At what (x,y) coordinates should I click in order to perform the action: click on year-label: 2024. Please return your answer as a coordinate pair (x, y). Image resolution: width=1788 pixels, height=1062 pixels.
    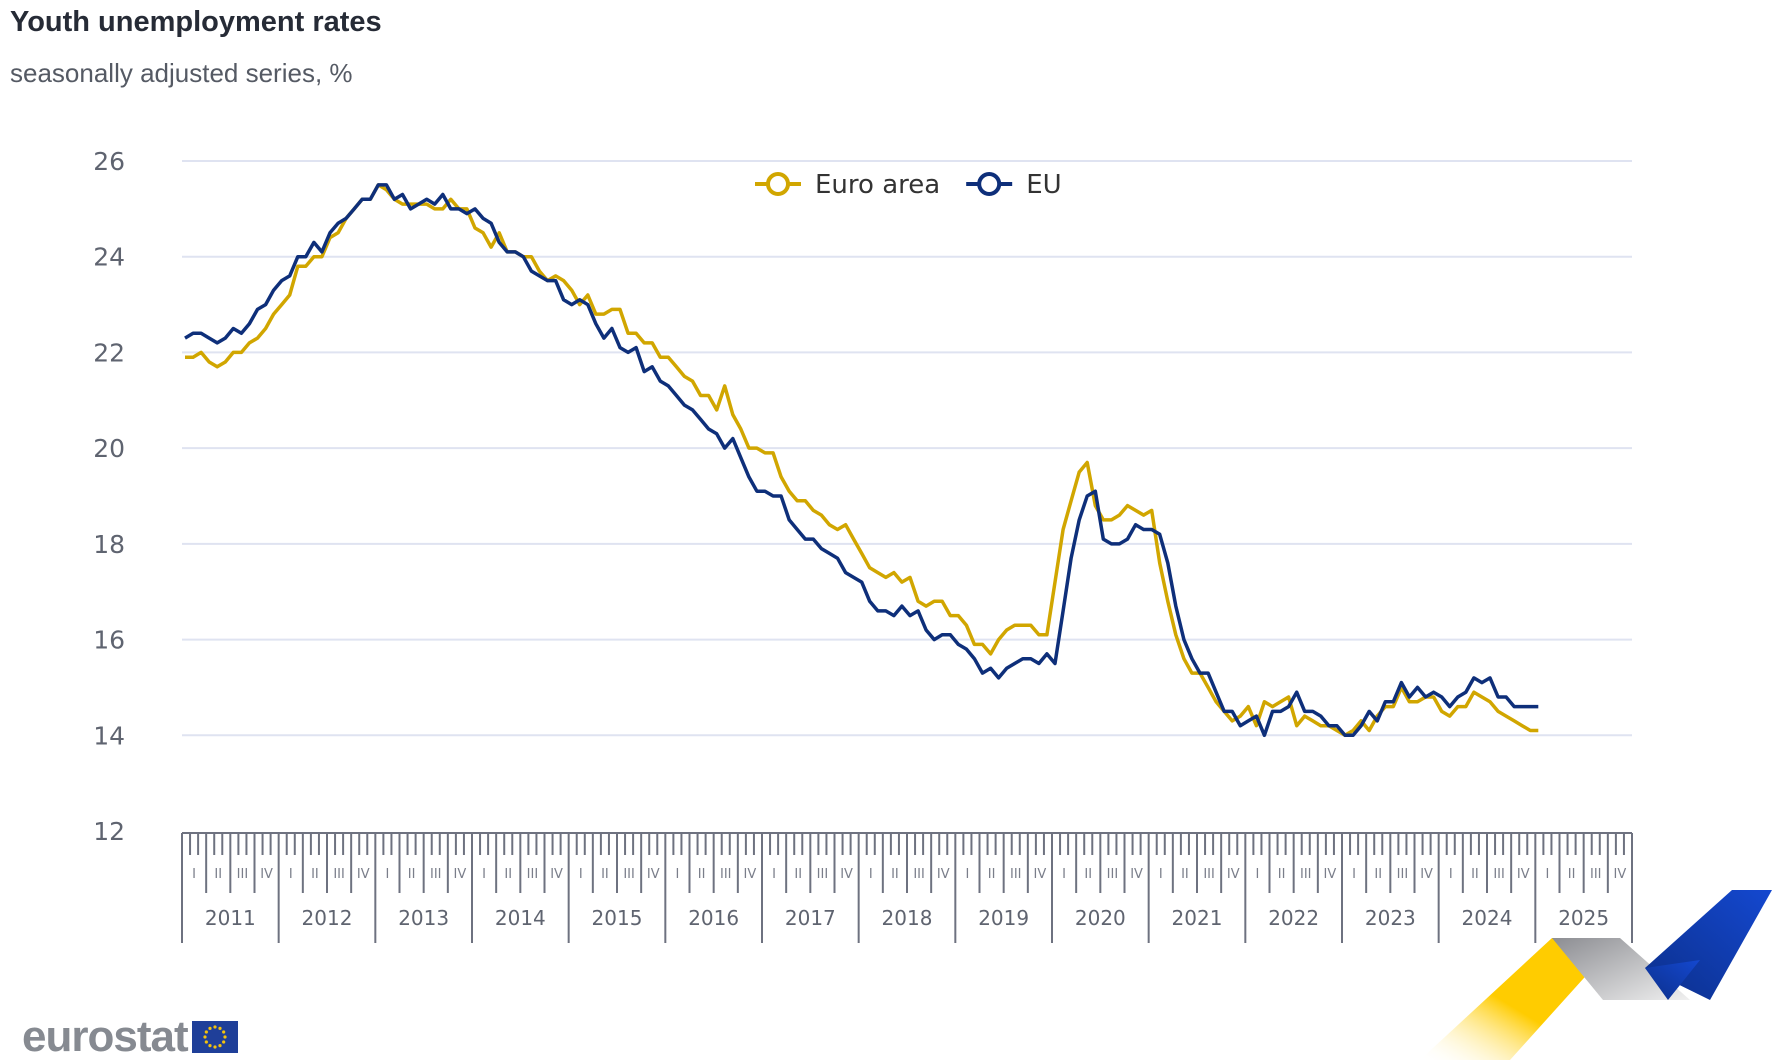
    Looking at the image, I should click on (1487, 918).